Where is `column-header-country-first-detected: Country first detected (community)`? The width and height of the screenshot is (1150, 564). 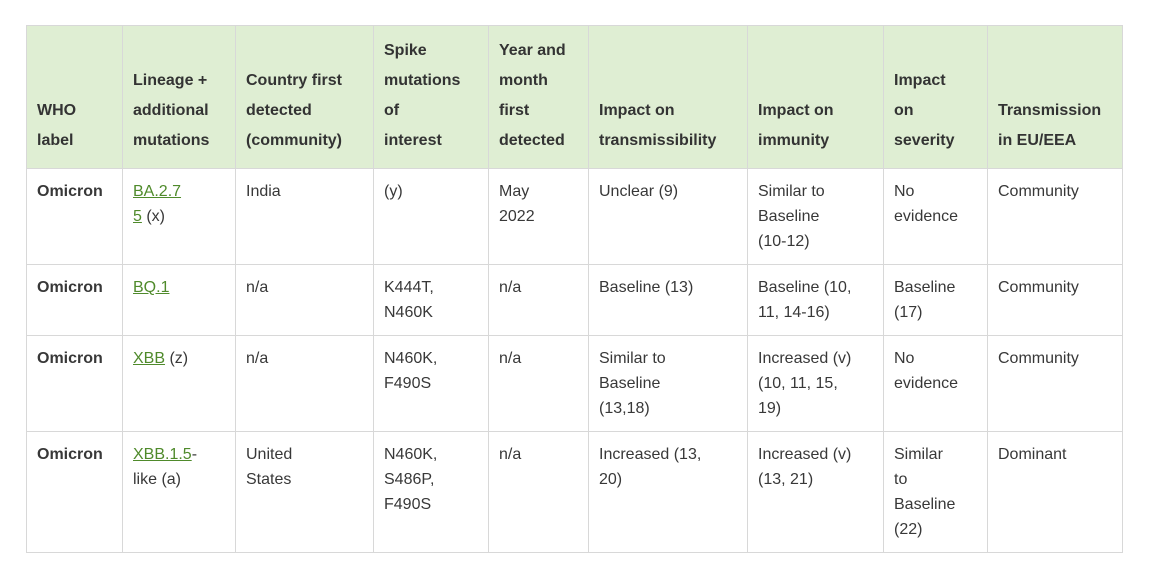
column-header-country-first-detected: Country first detected (community) is located at coordinates (304, 97).